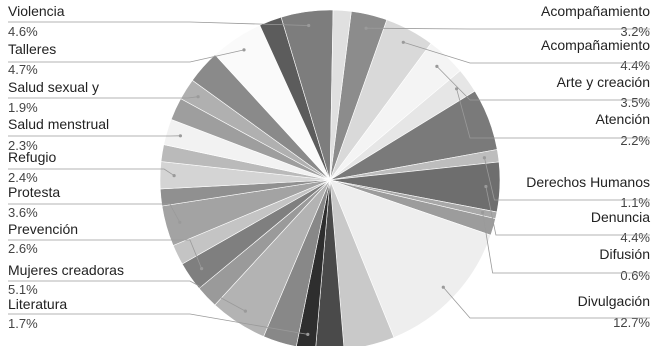  What do you see at coordinates (23, 107) in the screenshot?
I see `label-left-2-percent: 1.9%` at bounding box center [23, 107].